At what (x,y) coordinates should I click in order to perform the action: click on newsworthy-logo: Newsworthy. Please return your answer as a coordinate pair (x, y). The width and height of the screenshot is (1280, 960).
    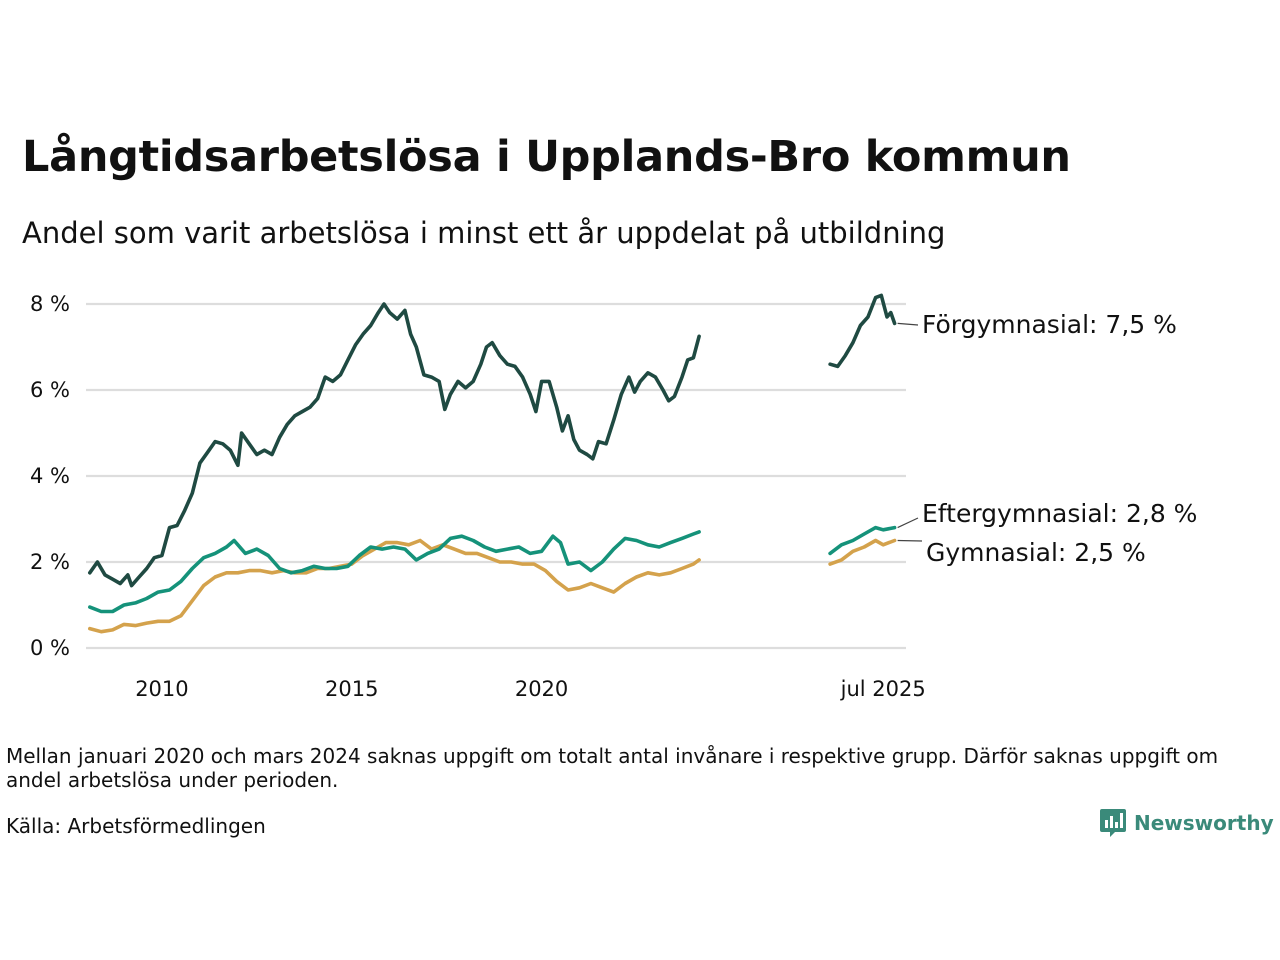
    Looking at the image, I should click on (1186, 823).